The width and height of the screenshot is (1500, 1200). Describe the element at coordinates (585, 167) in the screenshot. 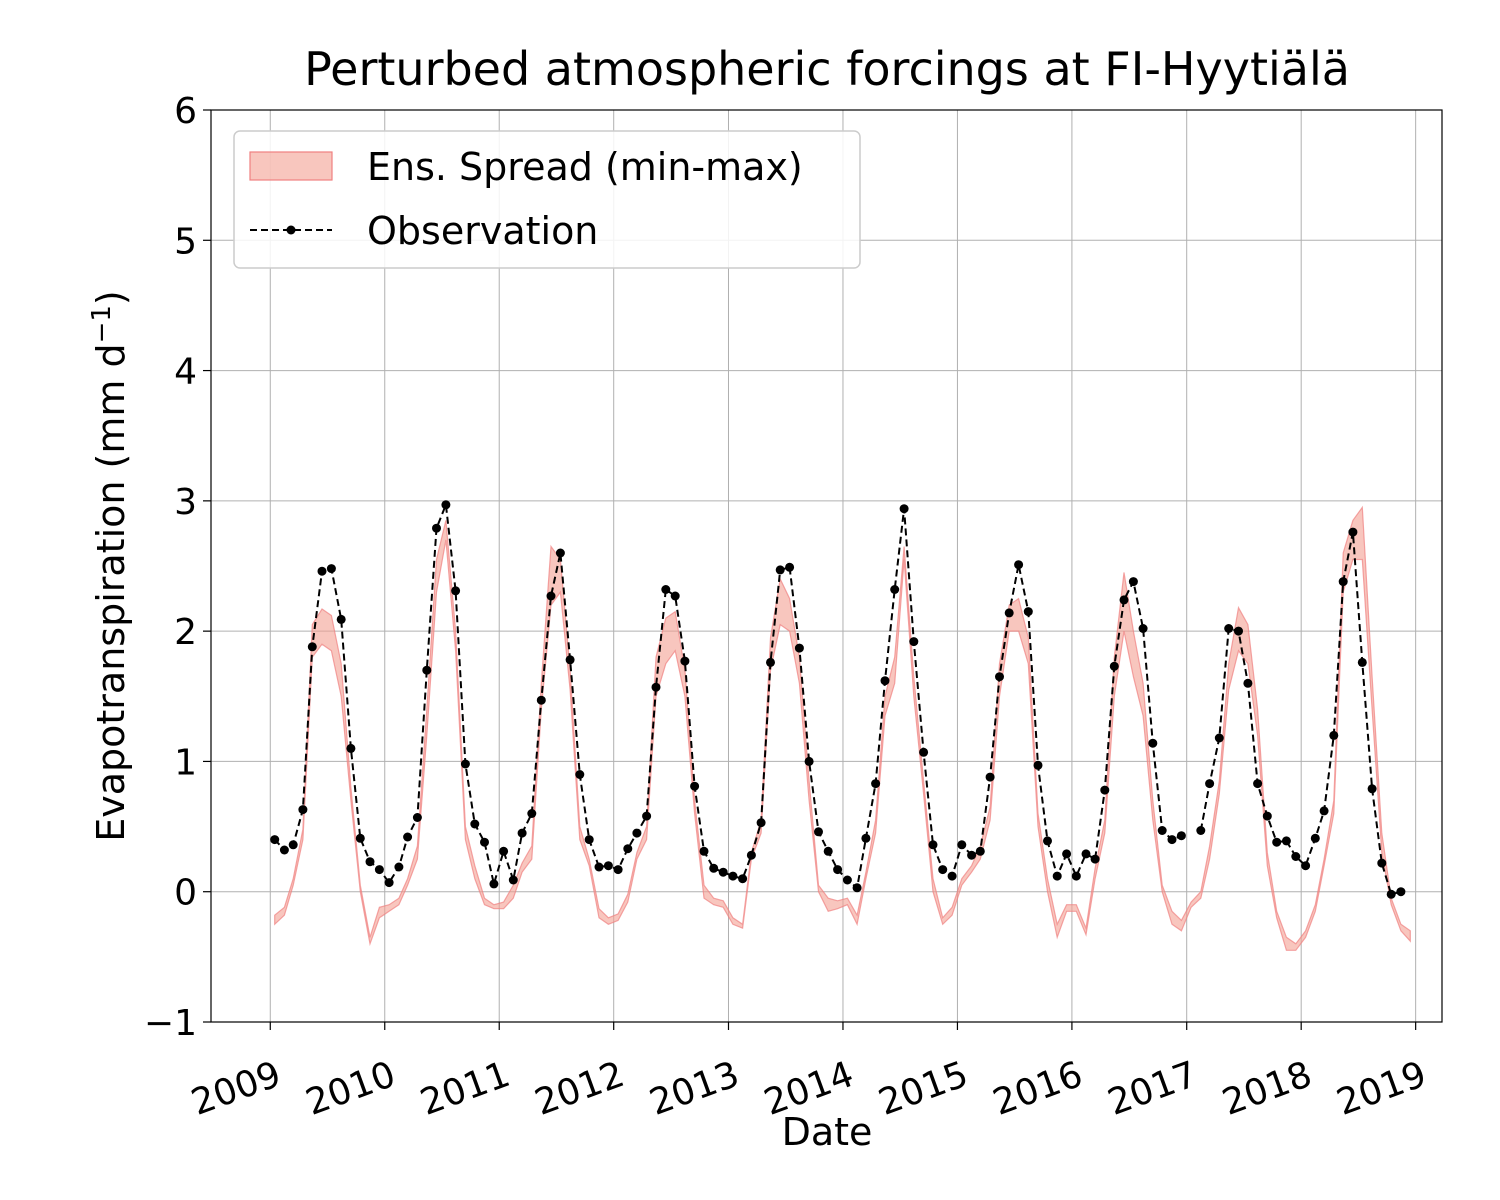

I see `legend-label-spread: Ens. Spread (min-max)` at that location.